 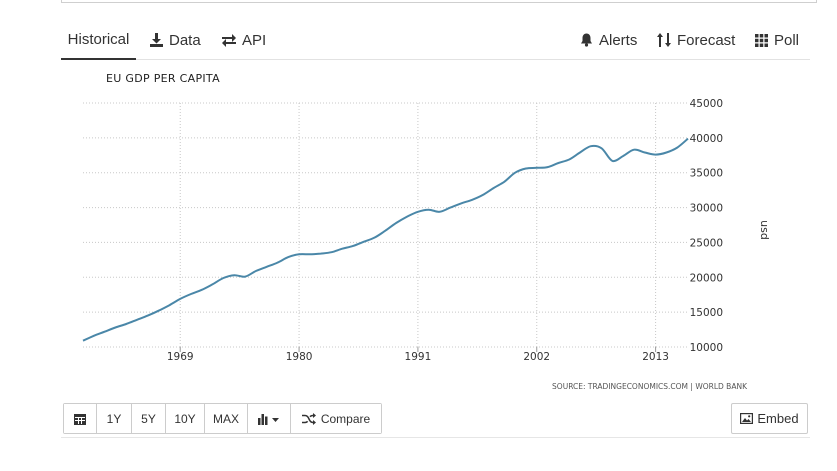 I want to click on tab-api: API, so click(x=244, y=40).